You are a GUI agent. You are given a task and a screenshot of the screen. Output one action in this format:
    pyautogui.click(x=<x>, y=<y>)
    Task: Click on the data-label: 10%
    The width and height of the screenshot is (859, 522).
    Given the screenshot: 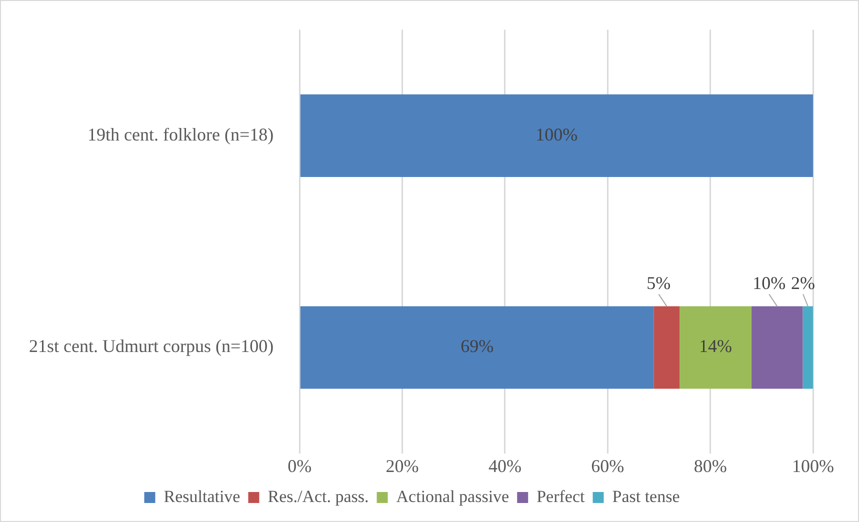 What is the action you would take?
    pyautogui.click(x=769, y=282)
    